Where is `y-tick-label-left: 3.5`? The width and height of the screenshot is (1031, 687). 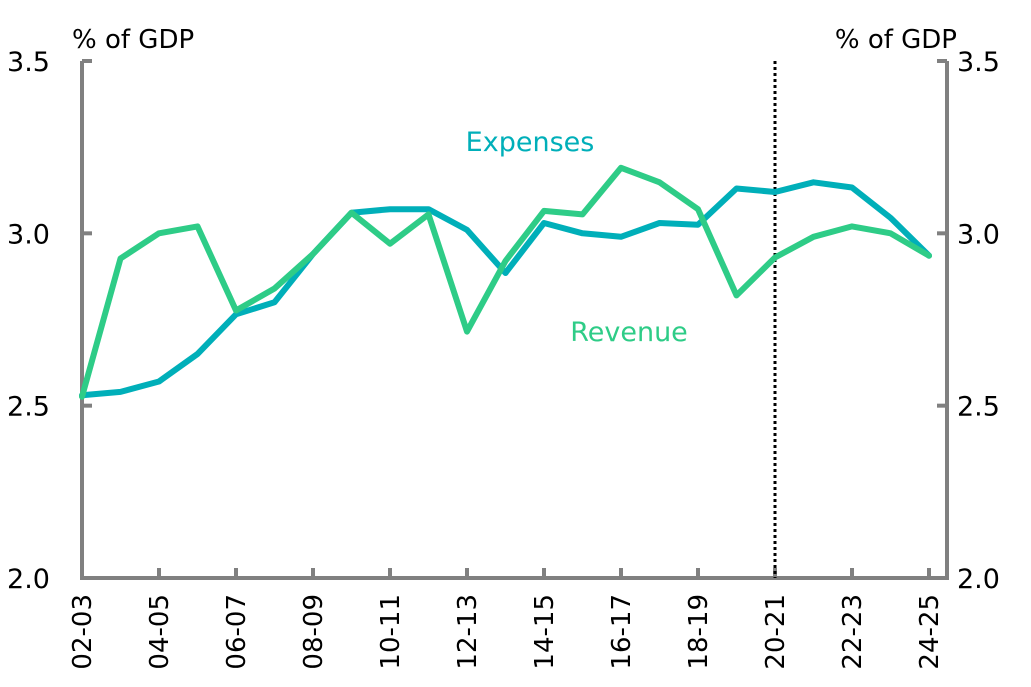 y-tick-label-left: 3.5 is located at coordinates (28, 62).